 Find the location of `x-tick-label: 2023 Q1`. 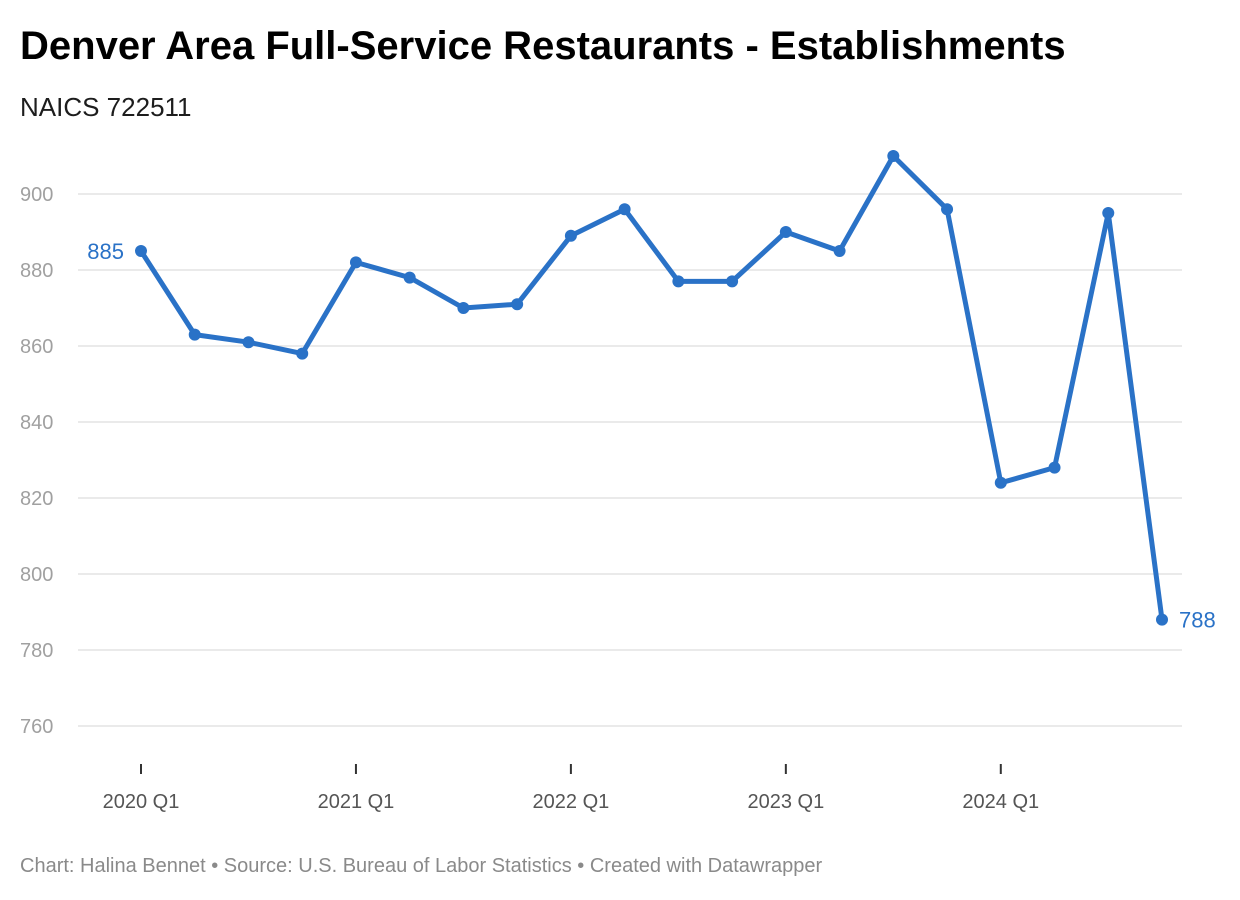

x-tick-label: 2023 Q1 is located at coordinates (785, 802).